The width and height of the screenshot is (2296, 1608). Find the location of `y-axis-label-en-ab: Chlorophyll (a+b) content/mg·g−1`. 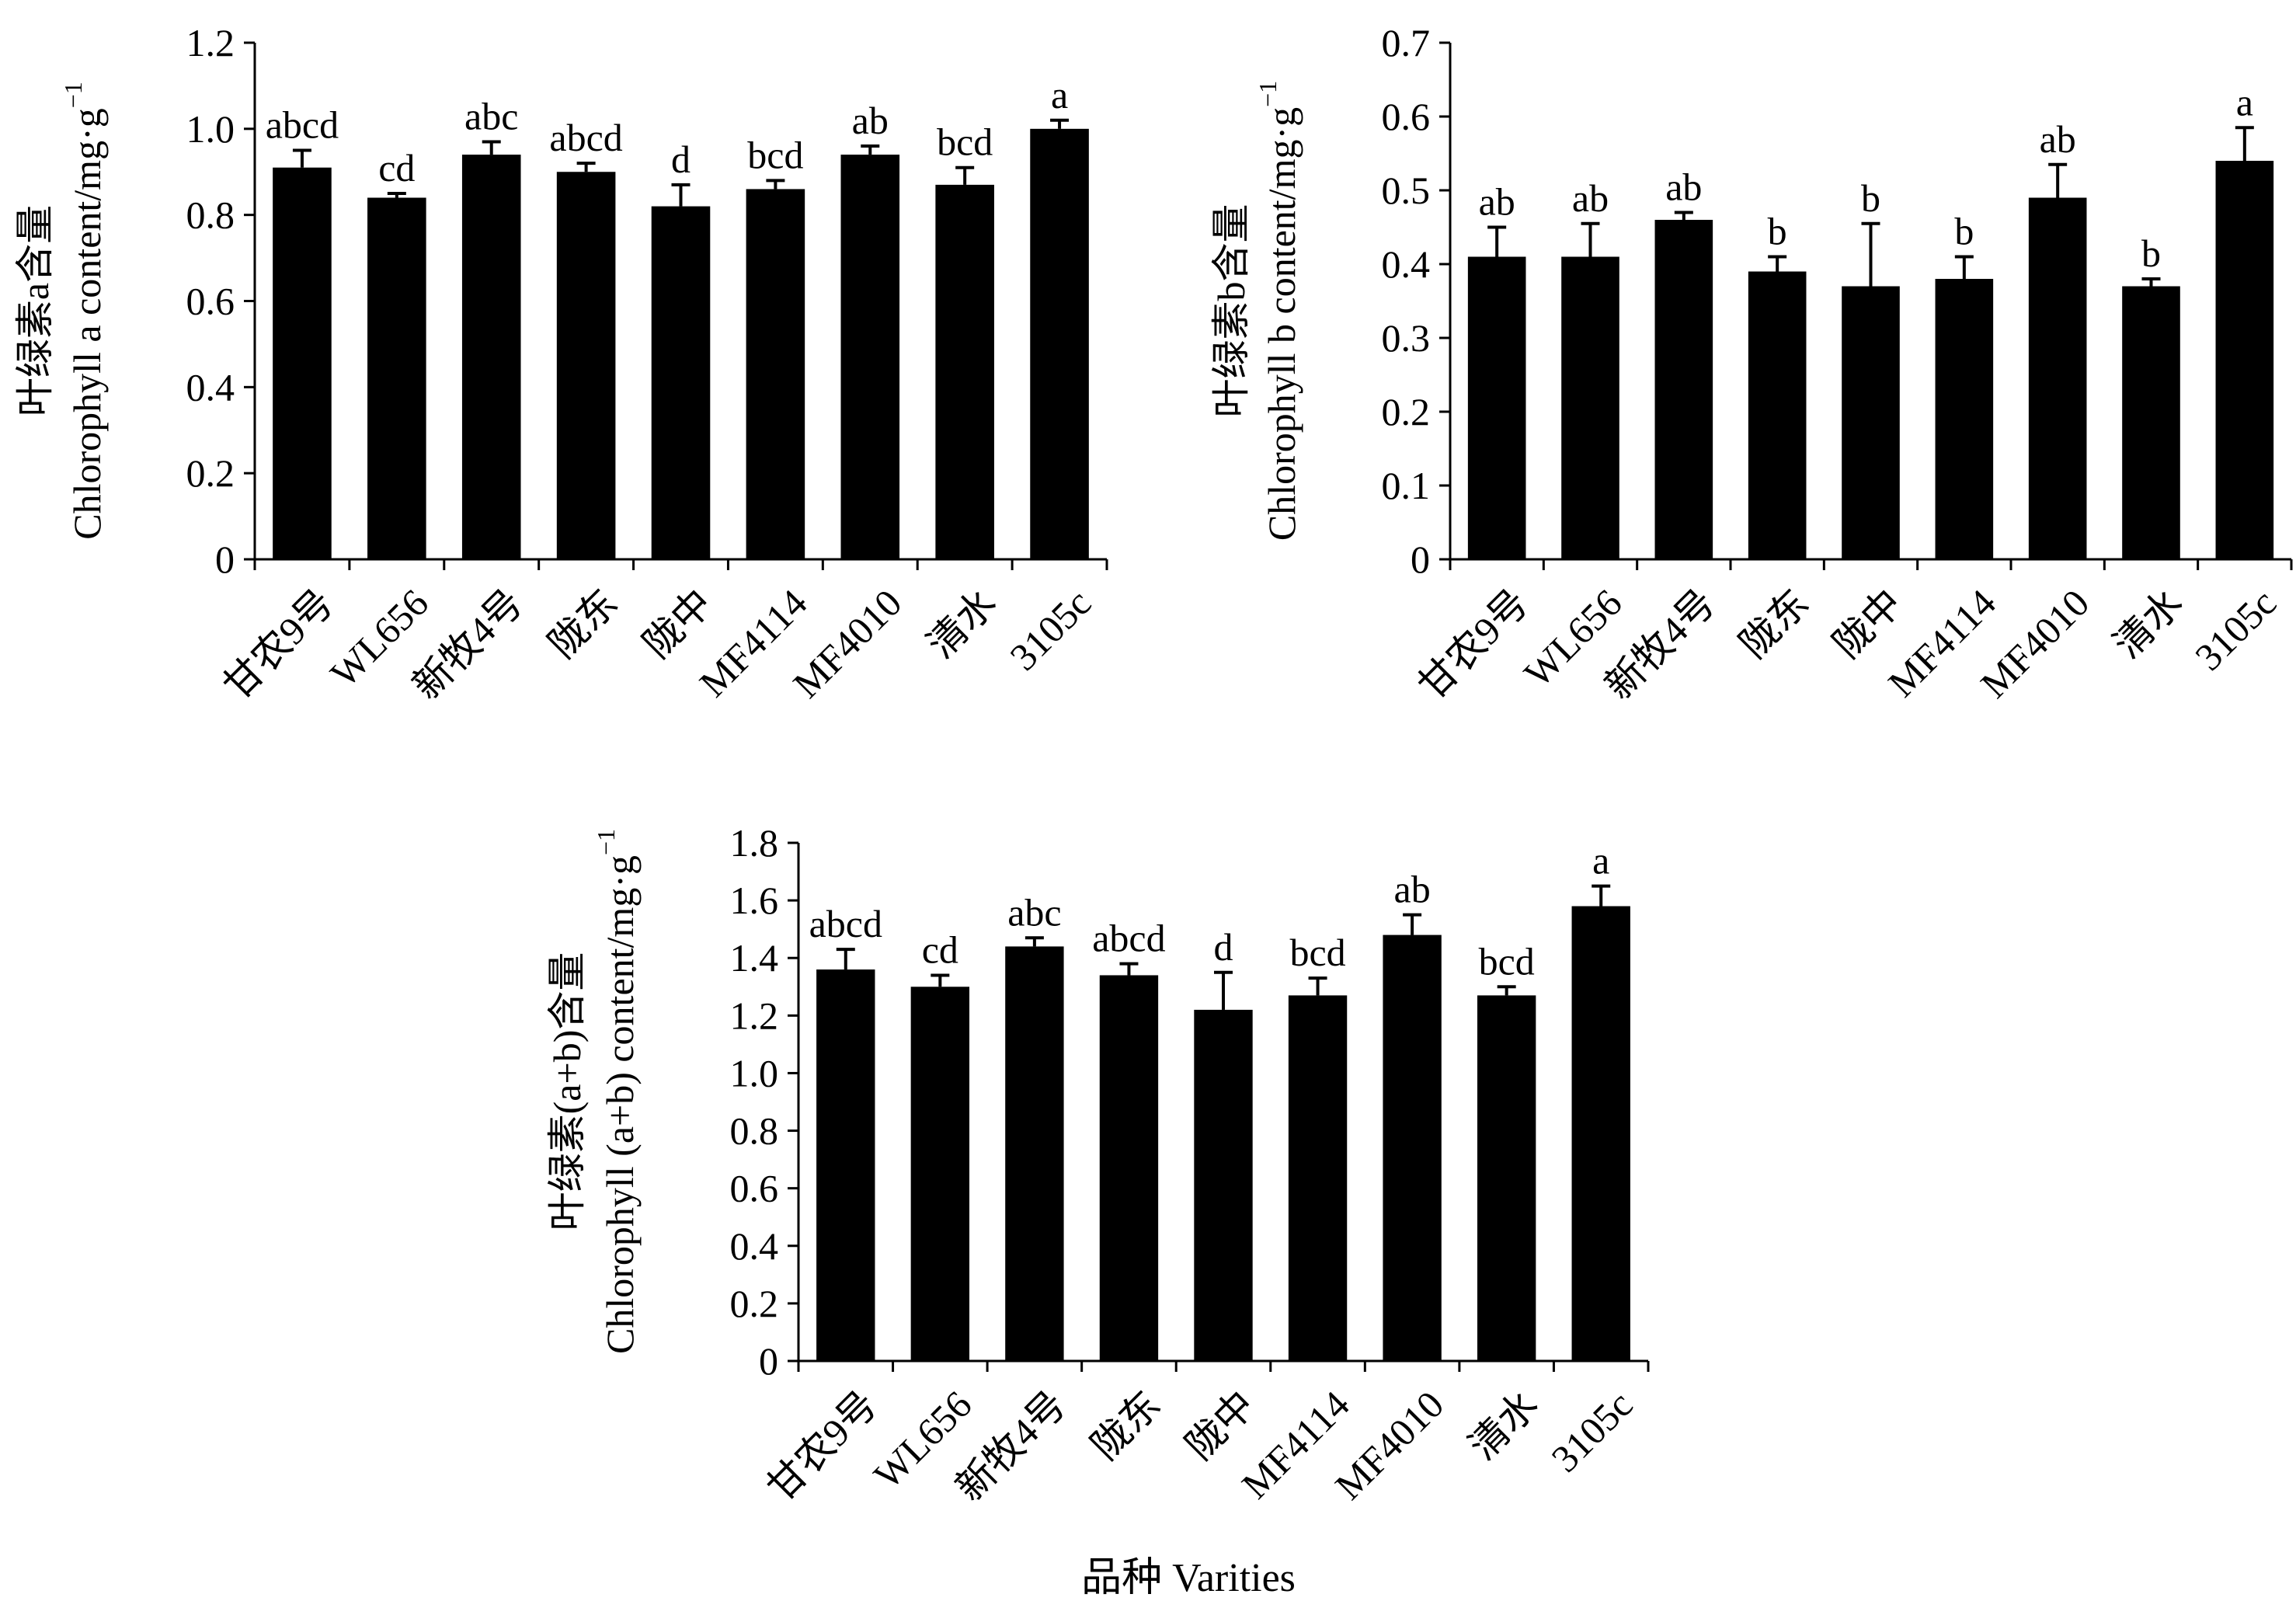

y-axis-label-en-ab: Chlorophyll (a+b) content/mg·g−1 is located at coordinates (617, 1091).